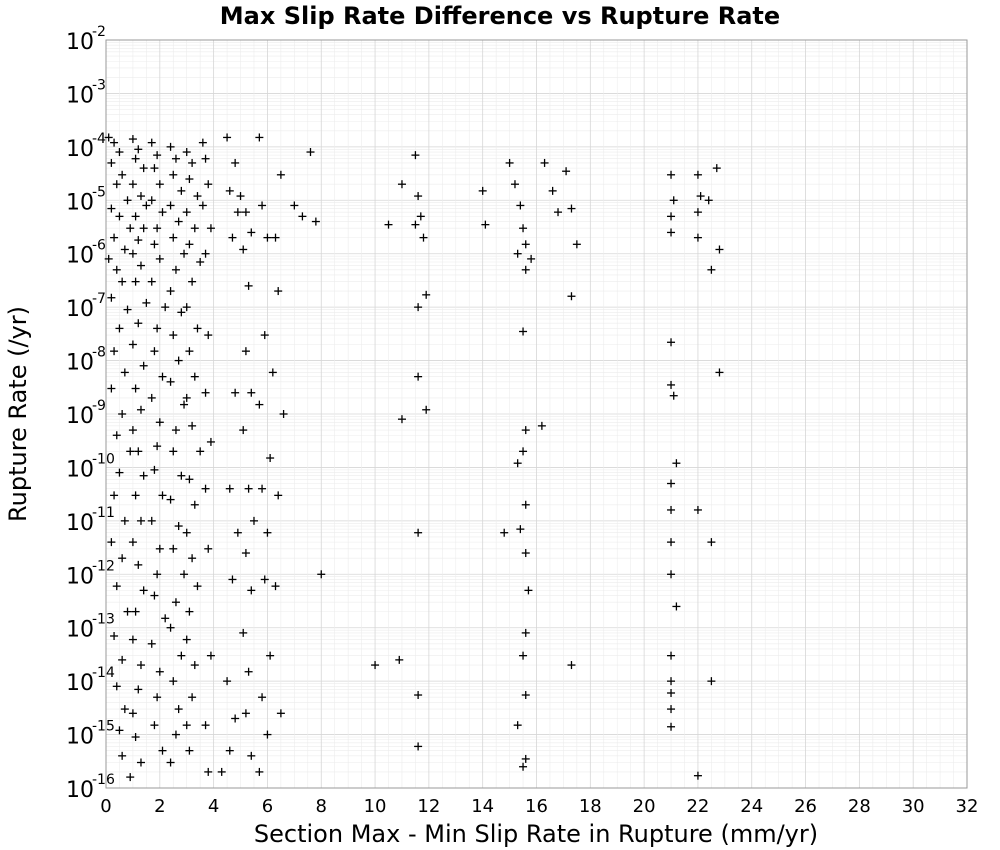  Describe the element at coordinates (500, 16) in the screenshot. I see `chart-title: Max Slip Rate Difference vs Rupture Rate` at that location.